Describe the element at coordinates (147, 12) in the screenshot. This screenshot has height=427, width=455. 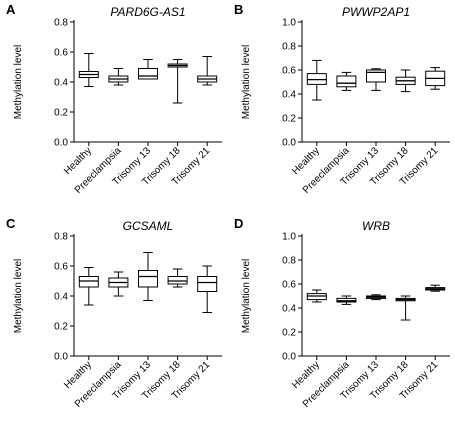
I see `chart-title: PARD6G-AS1` at that location.